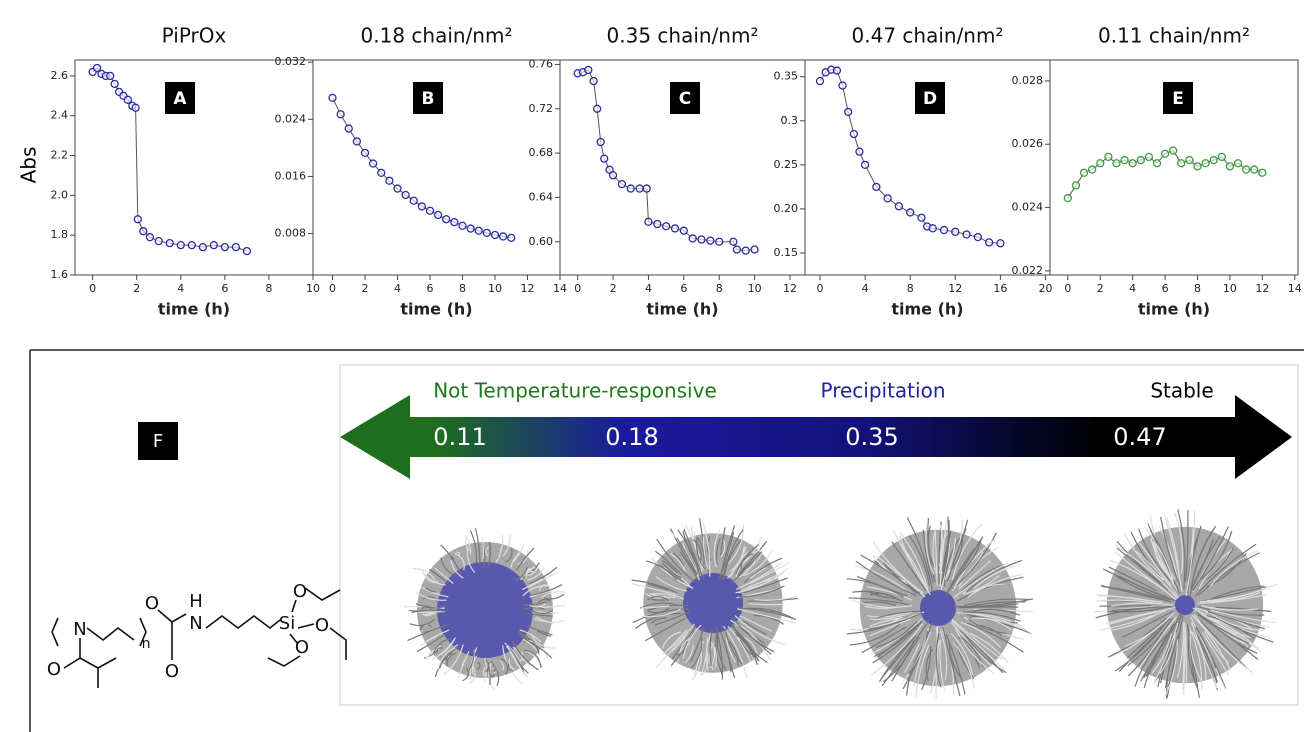  Describe the element at coordinates (152, 603) in the screenshot. I see `atom-label: O` at that location.